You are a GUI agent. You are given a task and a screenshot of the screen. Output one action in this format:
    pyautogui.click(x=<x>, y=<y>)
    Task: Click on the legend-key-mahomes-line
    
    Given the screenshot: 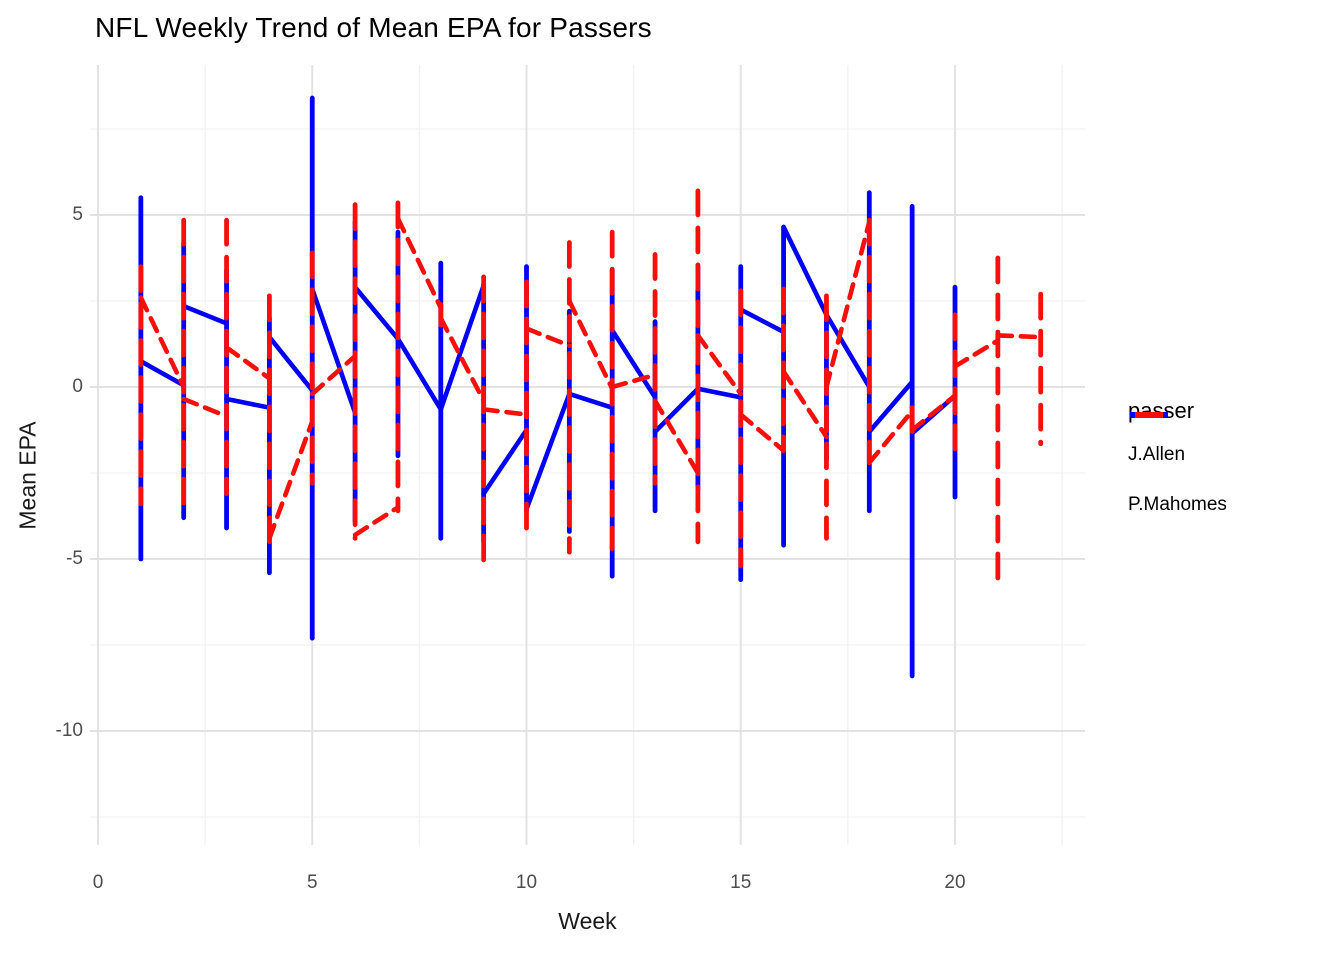 What is the action you would take?
    pyautogui.click(x=1149, y=415)
    